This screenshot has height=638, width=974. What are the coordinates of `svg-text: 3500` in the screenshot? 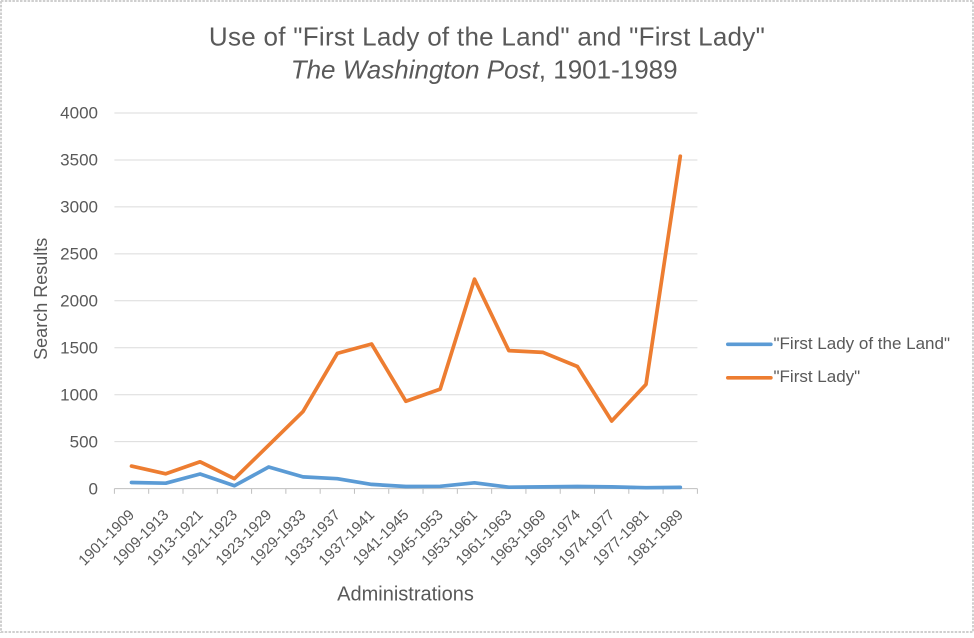 It's located at (79, 160).